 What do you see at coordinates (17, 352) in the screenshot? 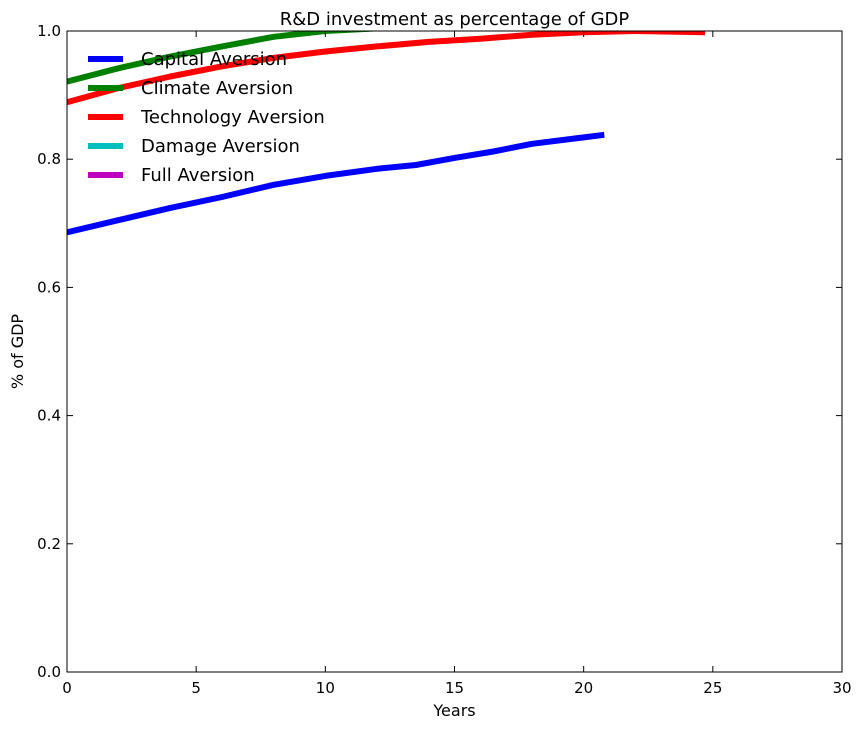
I see `y-axis-label: % of GDP` at bounding box center [17, 352].